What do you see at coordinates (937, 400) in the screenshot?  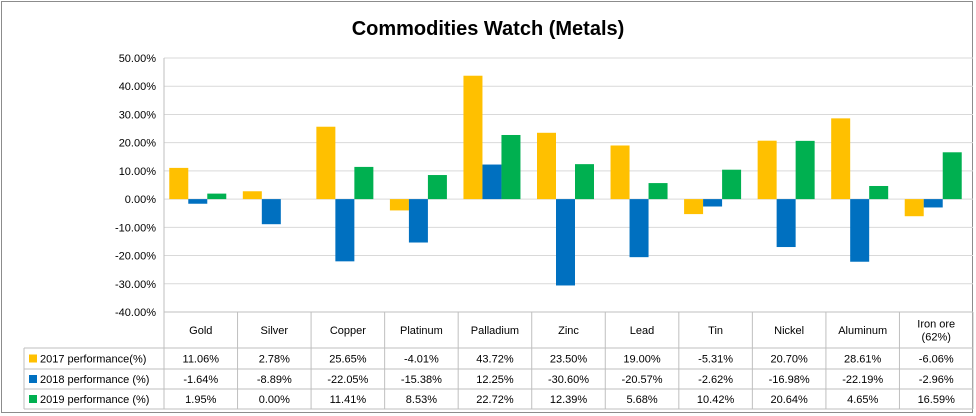 I see `data-label: 16.59%` at bounding box center [937, 400].